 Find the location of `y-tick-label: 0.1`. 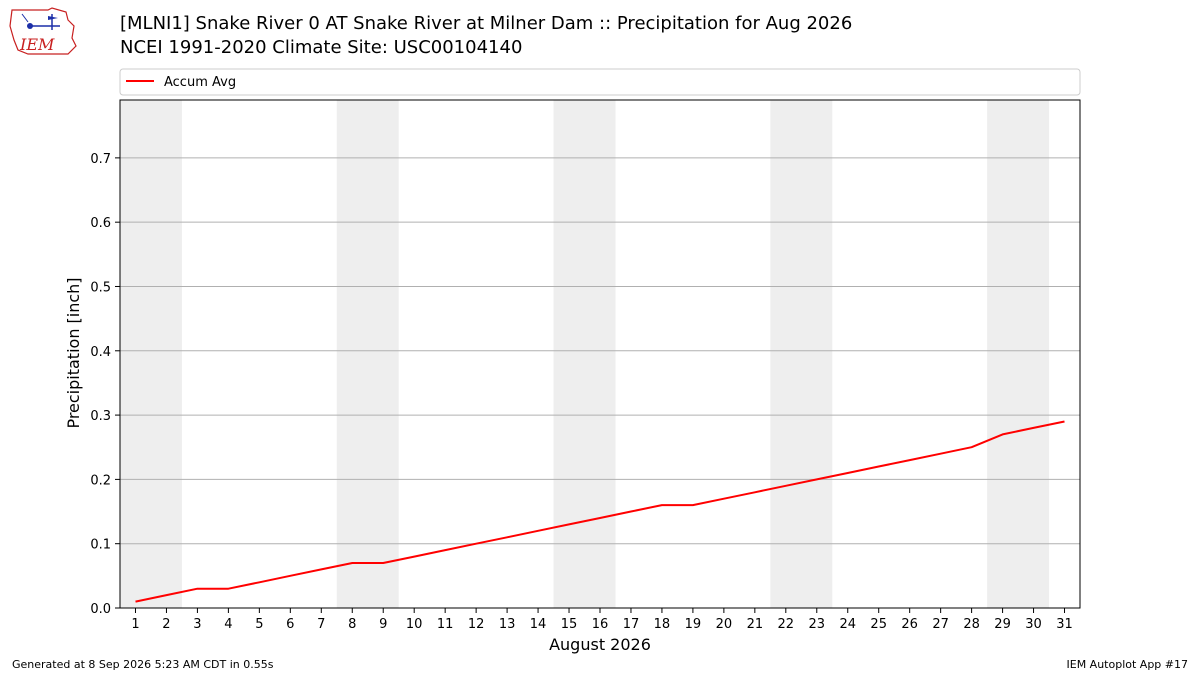

y-tick-label: 0.1 is located at coordinates (100, 545).